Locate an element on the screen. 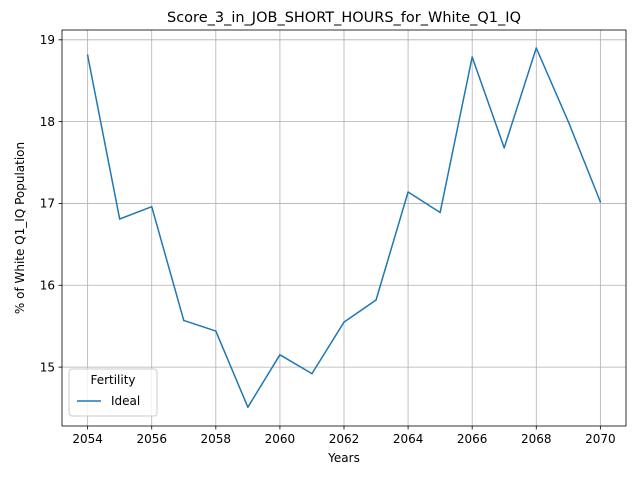 The image size is (640, 480). y-axis-label: % of White Q1_IQ Population is located at coordinates (20, 228).